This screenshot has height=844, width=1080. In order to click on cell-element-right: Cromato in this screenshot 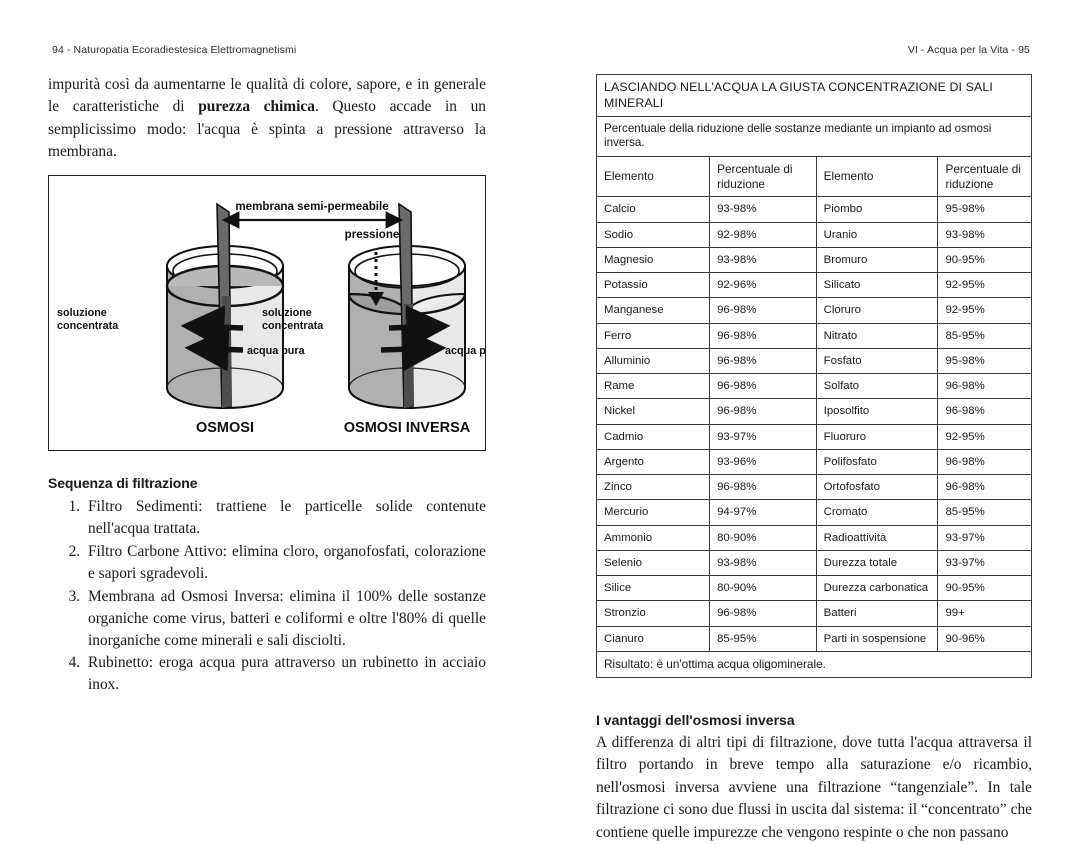, I will do `click(877, 512)`.